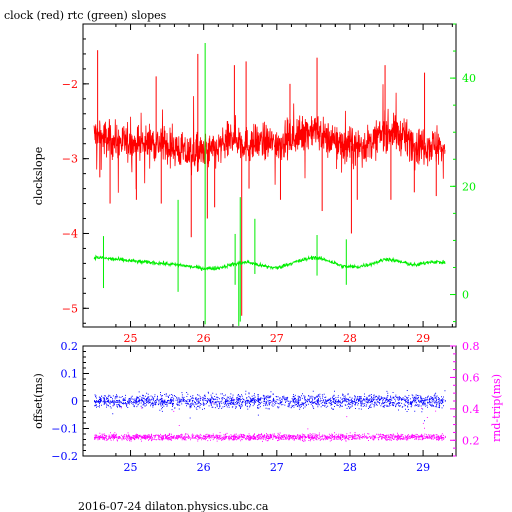 Image resolution: width=512 pixels, height=512 pixels. I want to click on chart-title: clock (red) rtc (green) slopes, so click(85, 15).